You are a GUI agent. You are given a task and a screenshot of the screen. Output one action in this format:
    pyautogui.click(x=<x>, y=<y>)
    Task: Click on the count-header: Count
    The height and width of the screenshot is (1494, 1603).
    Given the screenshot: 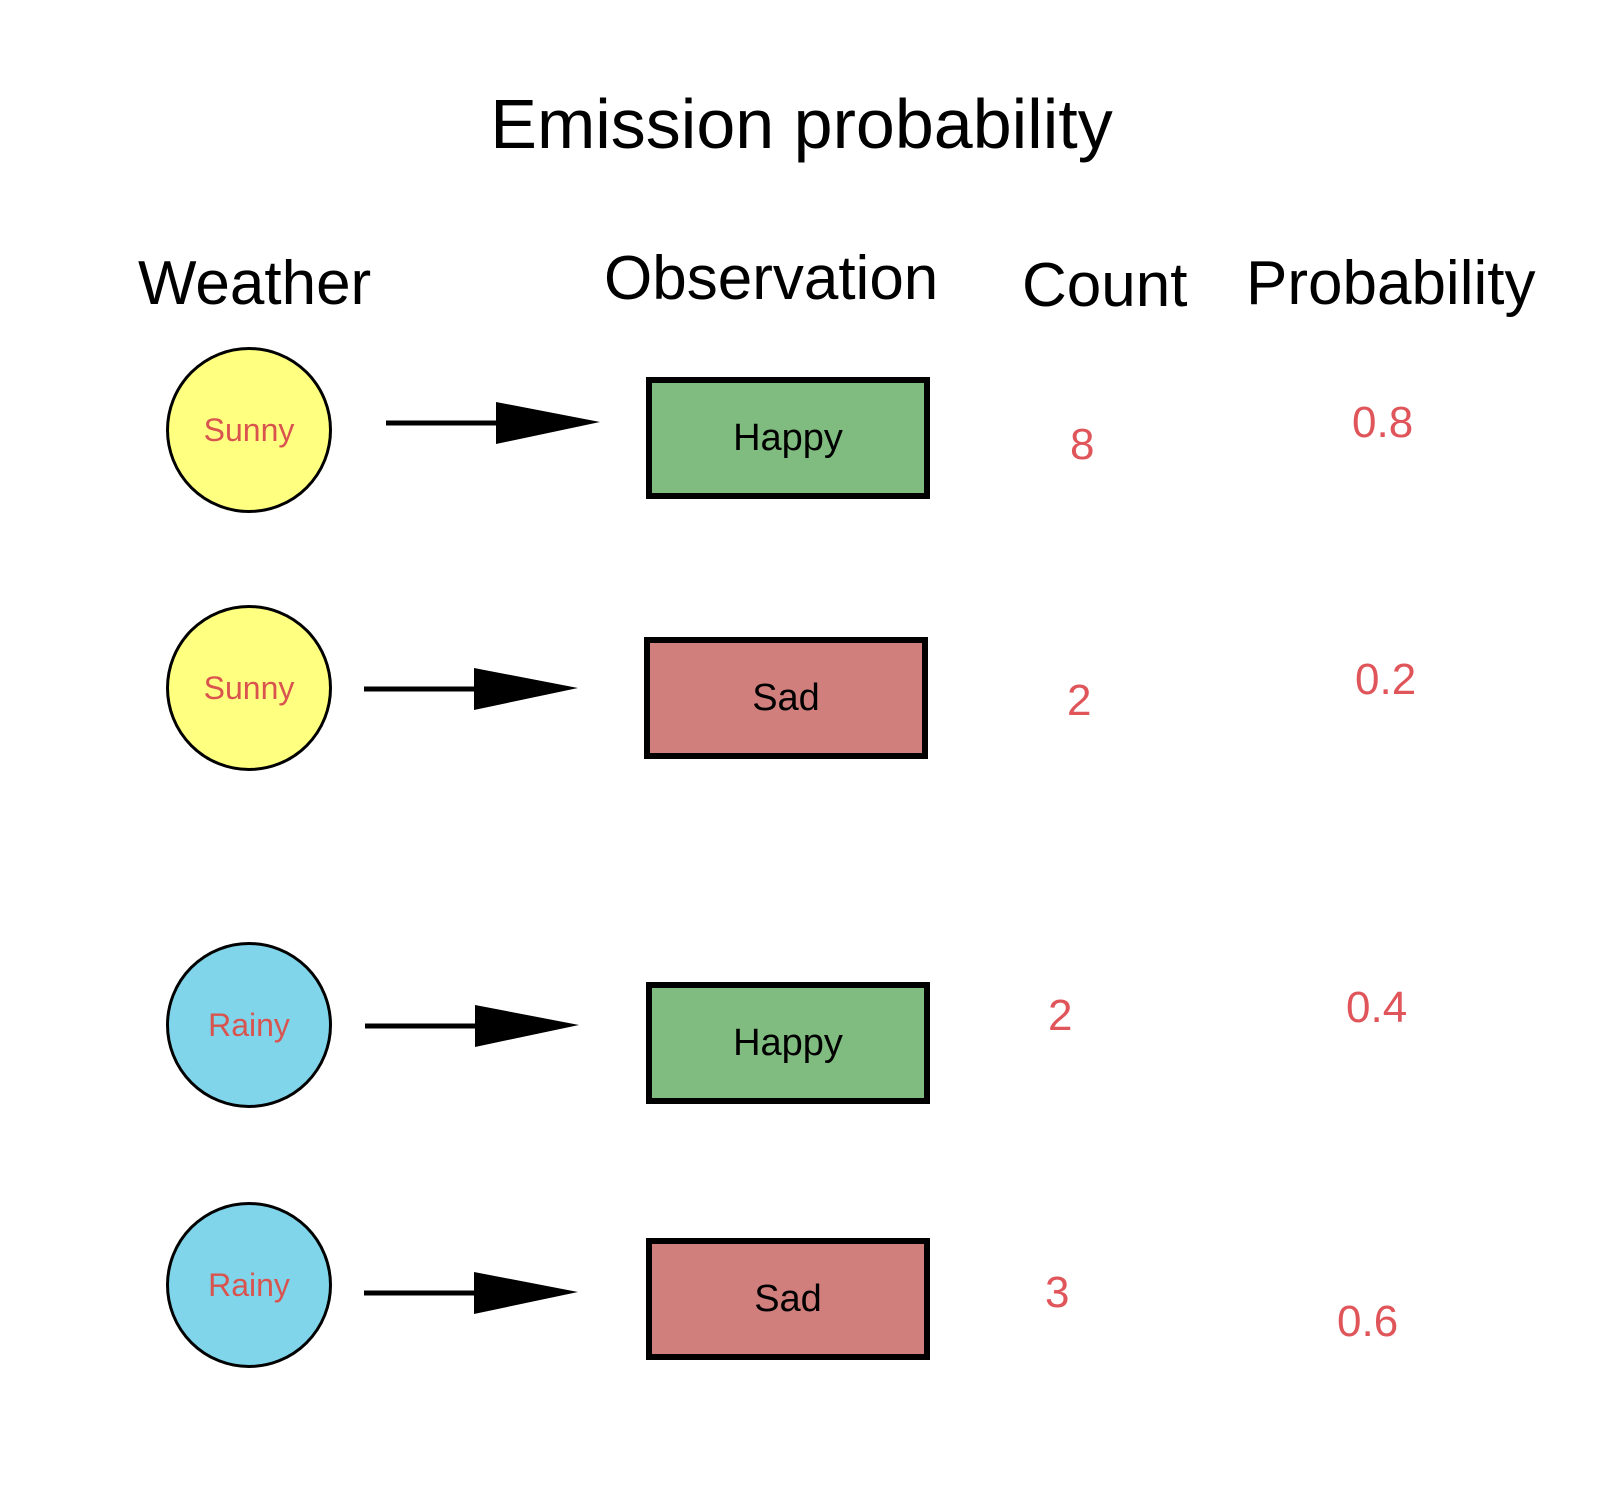 What is the action you would take?
    pyautogui.click(x=1105, y=285)
    